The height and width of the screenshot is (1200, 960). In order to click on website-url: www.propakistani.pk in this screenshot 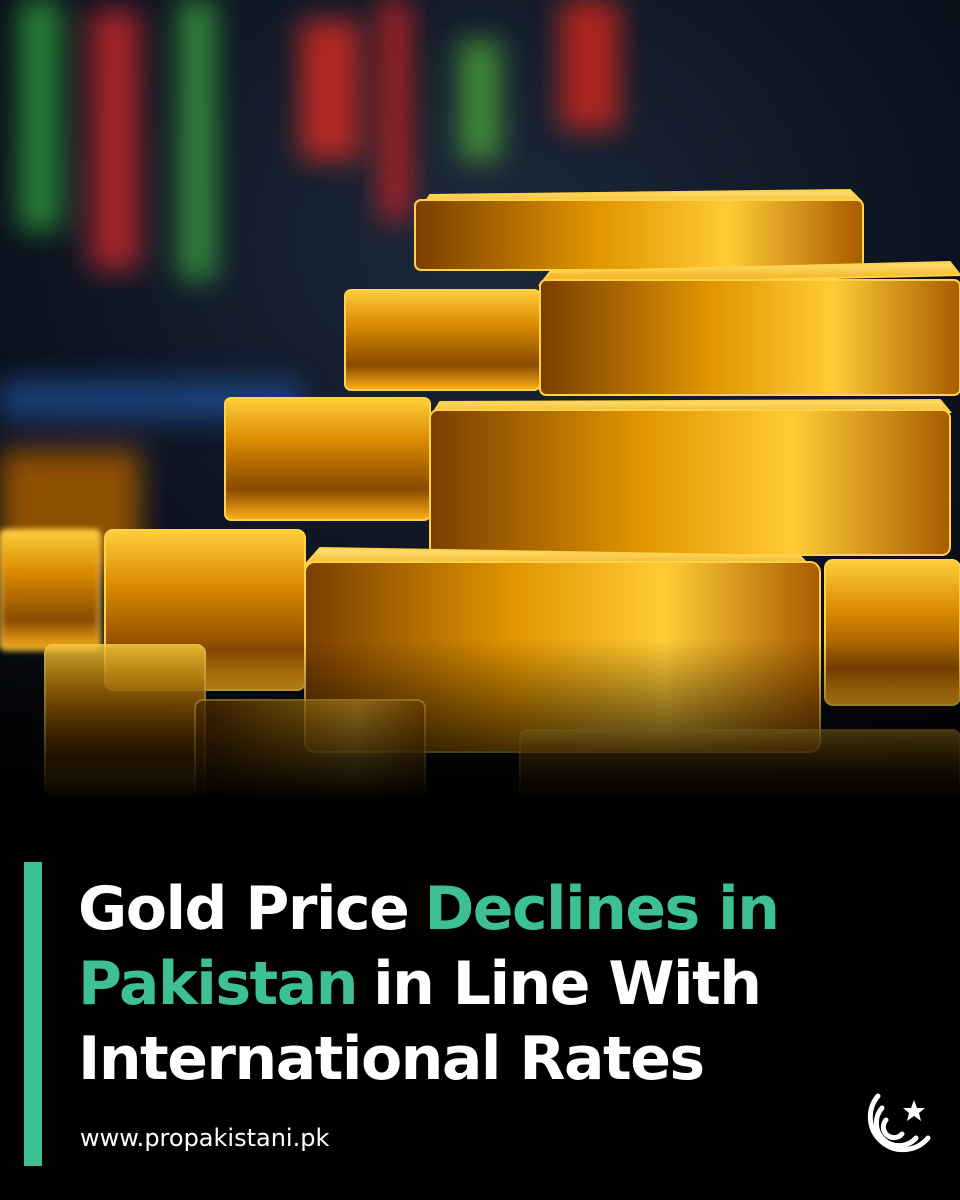, I will do `click(205, 1138)`.